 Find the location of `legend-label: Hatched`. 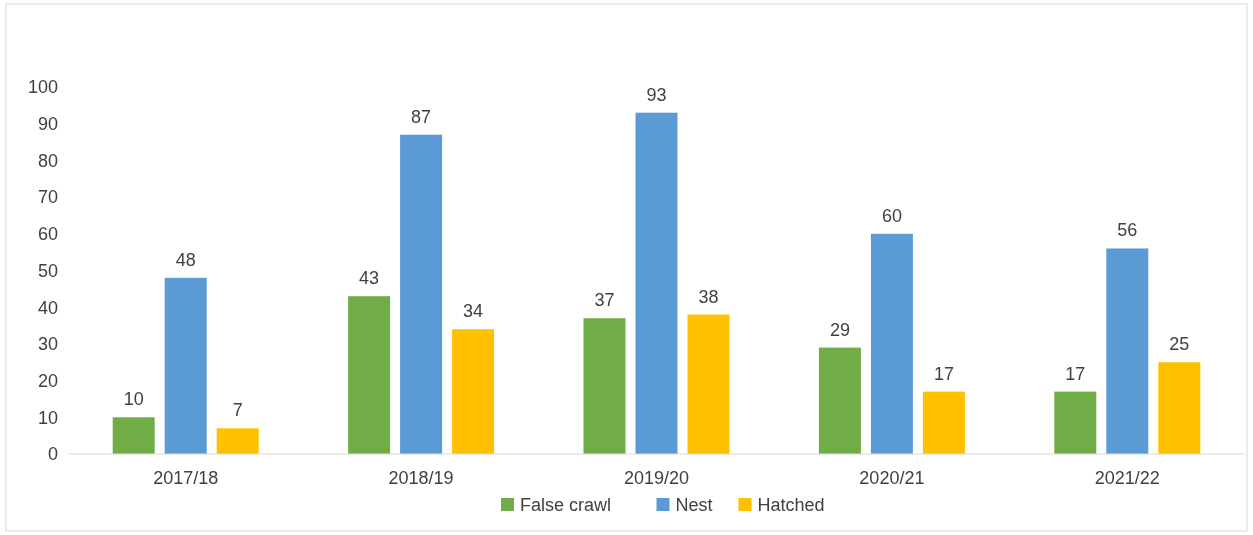

legend-label: Hatched is located at coordinates (791, 505).